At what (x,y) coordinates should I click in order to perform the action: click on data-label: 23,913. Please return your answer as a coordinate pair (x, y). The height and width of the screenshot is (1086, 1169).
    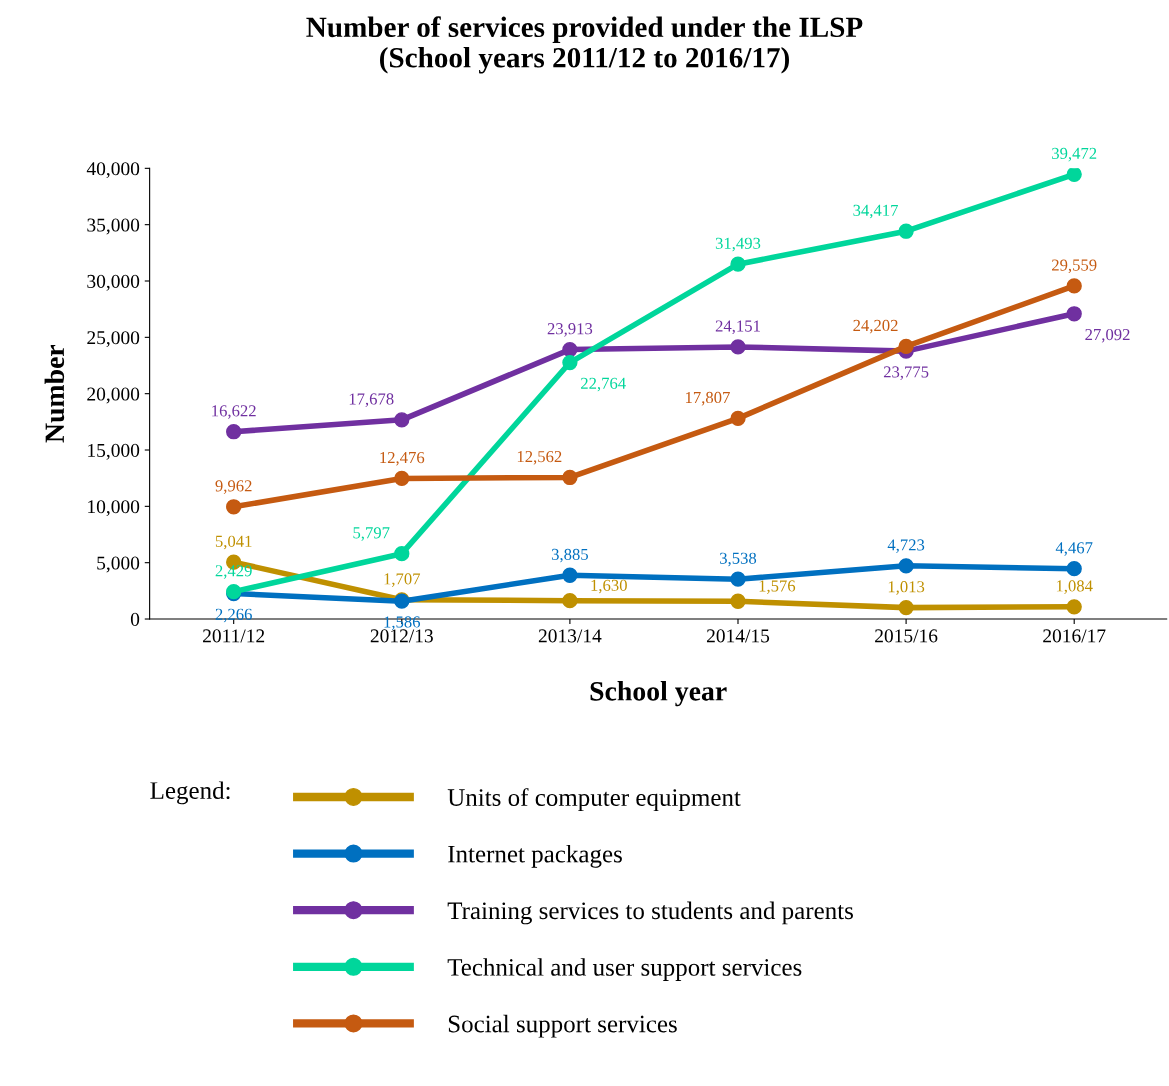
    Looking at the image, I should click on (570, 330).